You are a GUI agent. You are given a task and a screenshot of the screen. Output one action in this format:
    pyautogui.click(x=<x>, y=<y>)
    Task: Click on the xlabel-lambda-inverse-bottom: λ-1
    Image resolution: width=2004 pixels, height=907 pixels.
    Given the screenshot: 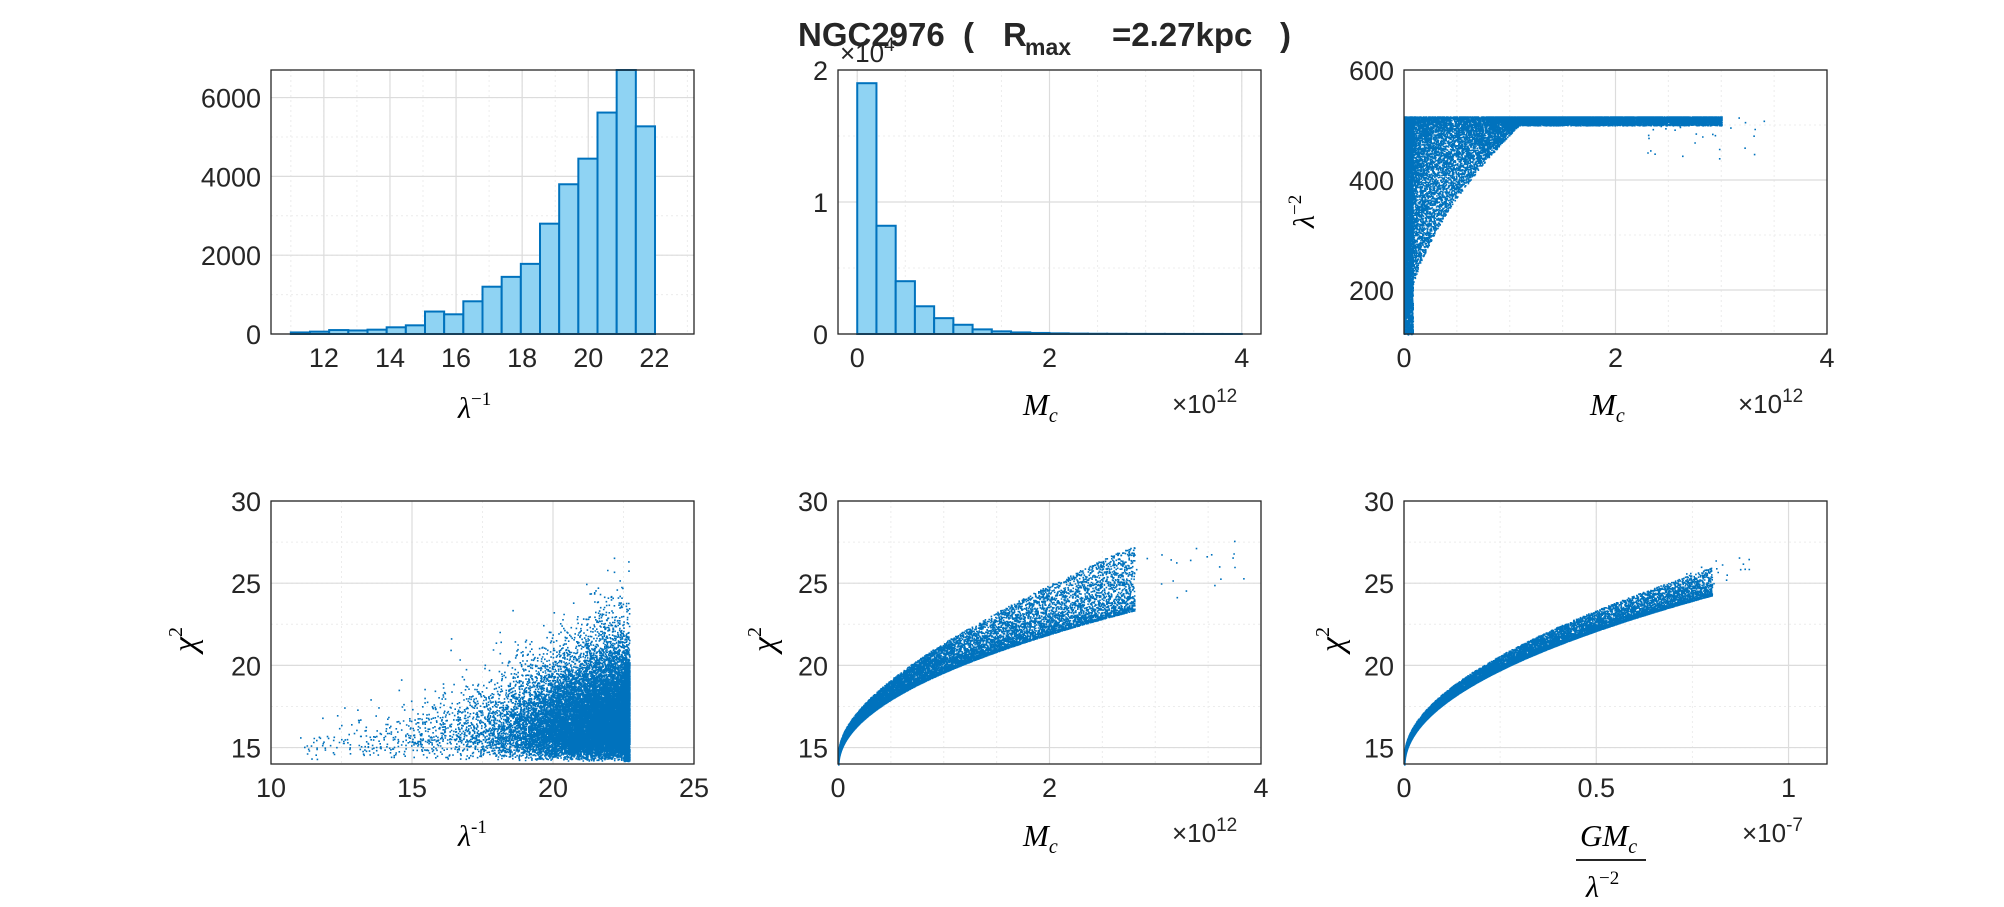 What is the action you would take?
    pyautogui.click(x=472, y=835)
    